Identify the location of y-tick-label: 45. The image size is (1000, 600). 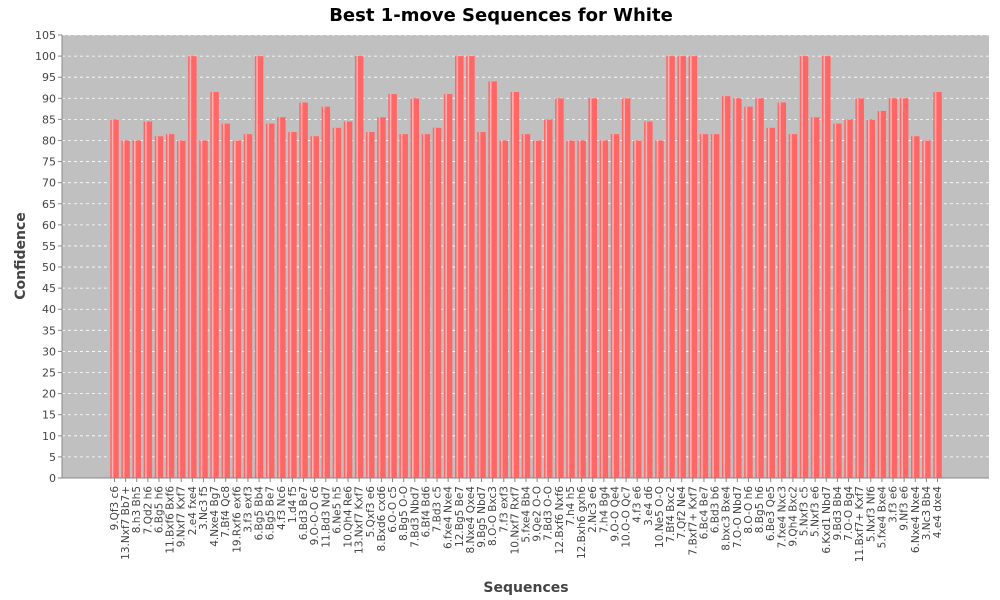
(49, 288).